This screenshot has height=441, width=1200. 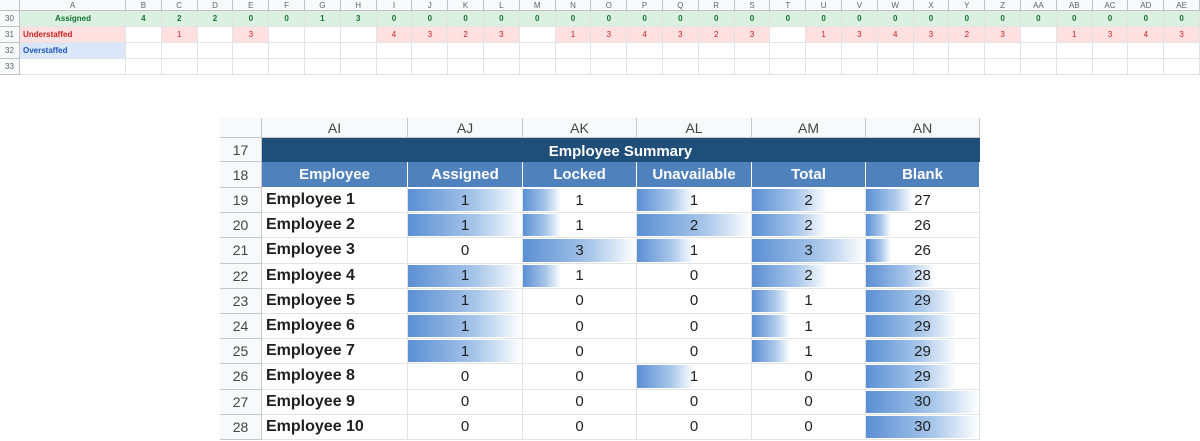 I want to click on employee-name: Employee 4, so click(x=335, y=276).